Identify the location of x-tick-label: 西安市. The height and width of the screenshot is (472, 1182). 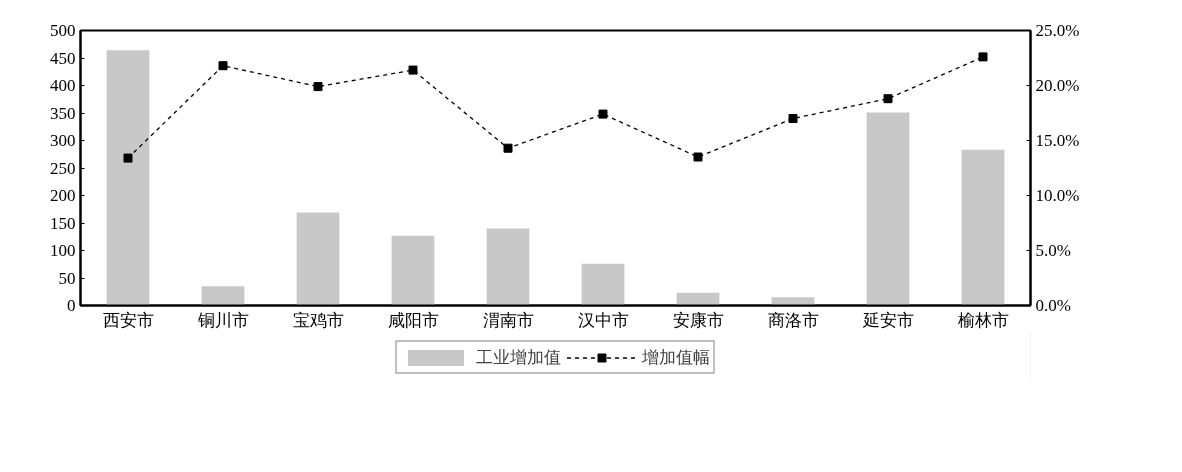
(128, 320).